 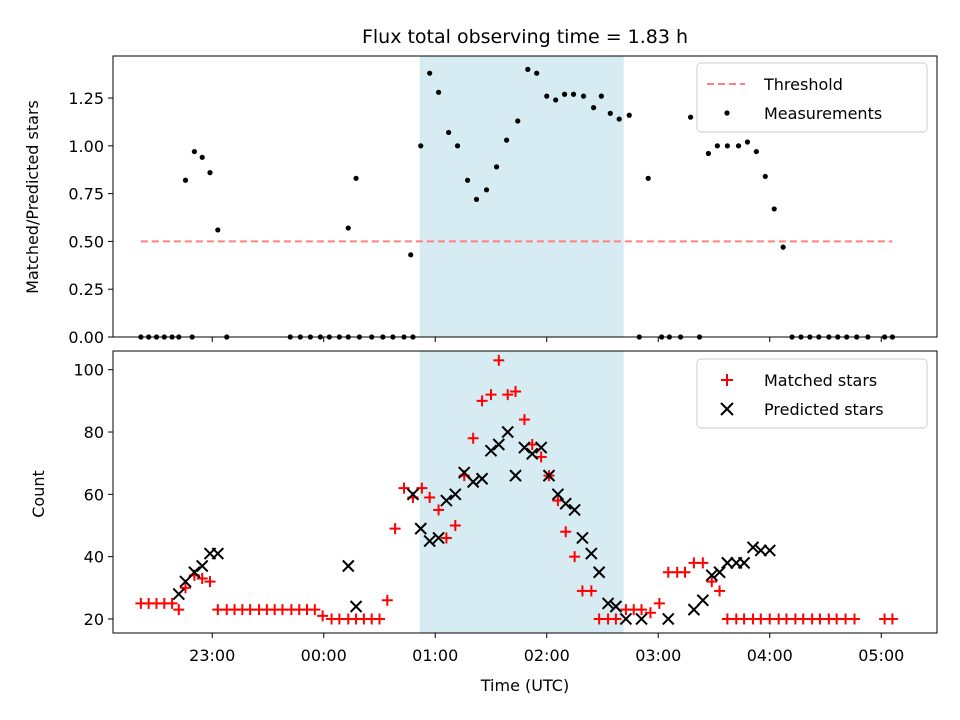 I want to click on bottom-x-tick-label: 00:00, so click(x=324, y=655).